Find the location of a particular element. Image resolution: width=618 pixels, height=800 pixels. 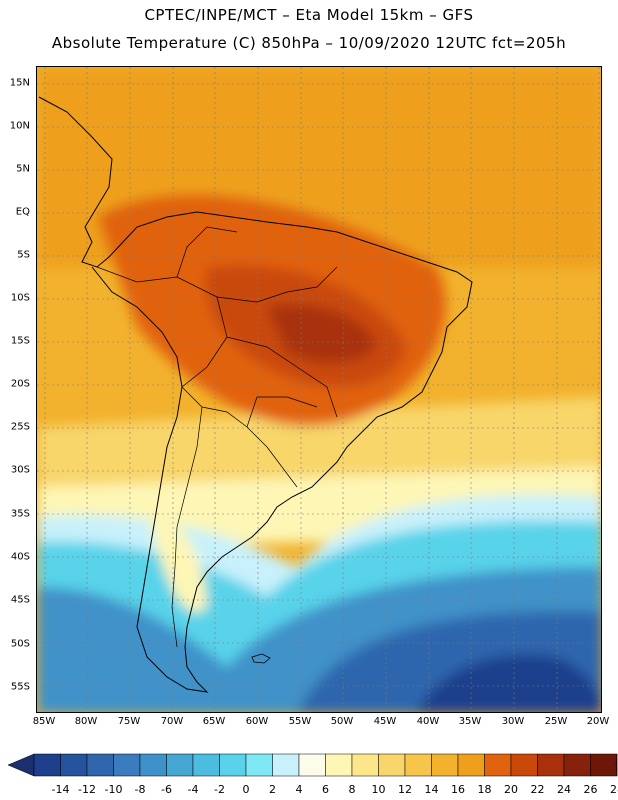

colorbar-min-arrow is located at coordinates (21, 765).